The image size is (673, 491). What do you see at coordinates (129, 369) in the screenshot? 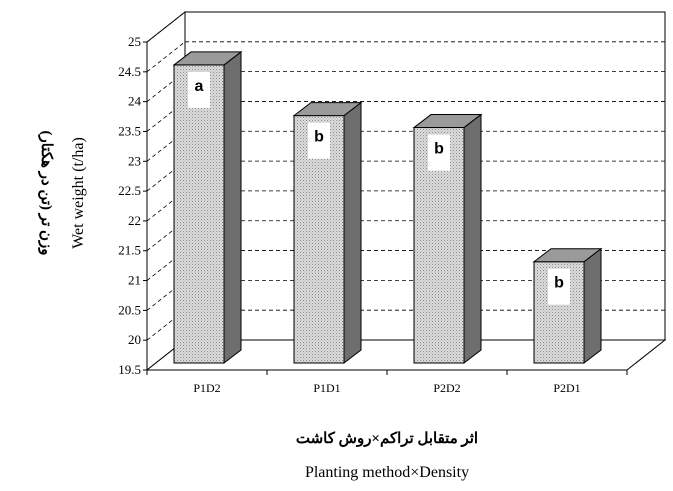
I see `y-tick-label: 19.5` at bounding box center [129, 369].